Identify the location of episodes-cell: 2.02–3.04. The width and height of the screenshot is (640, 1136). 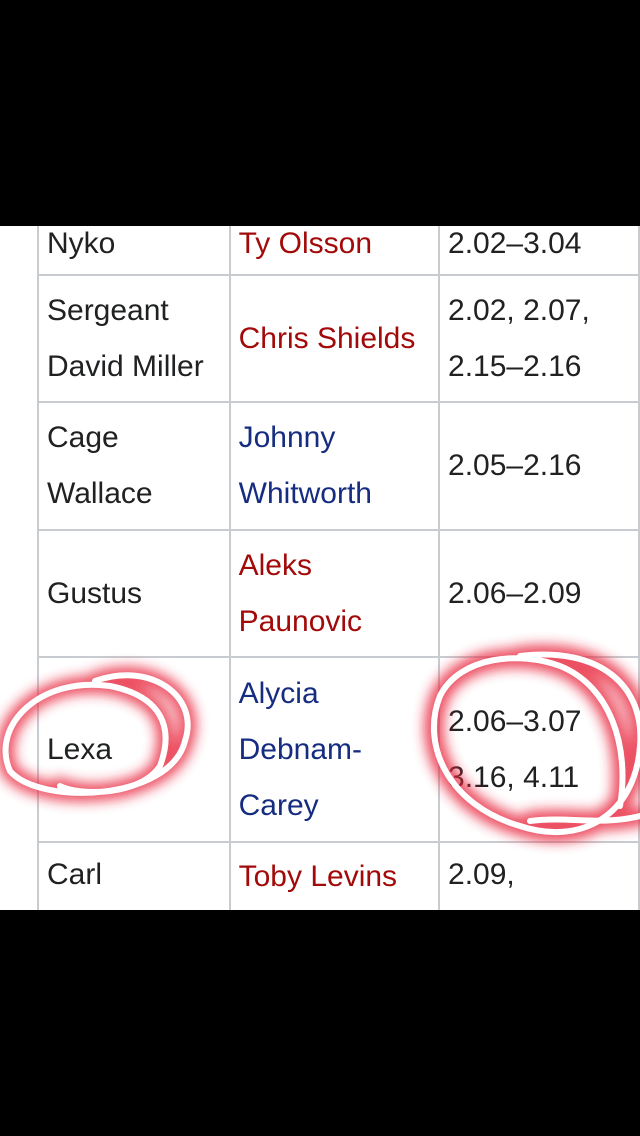
(539, 251).